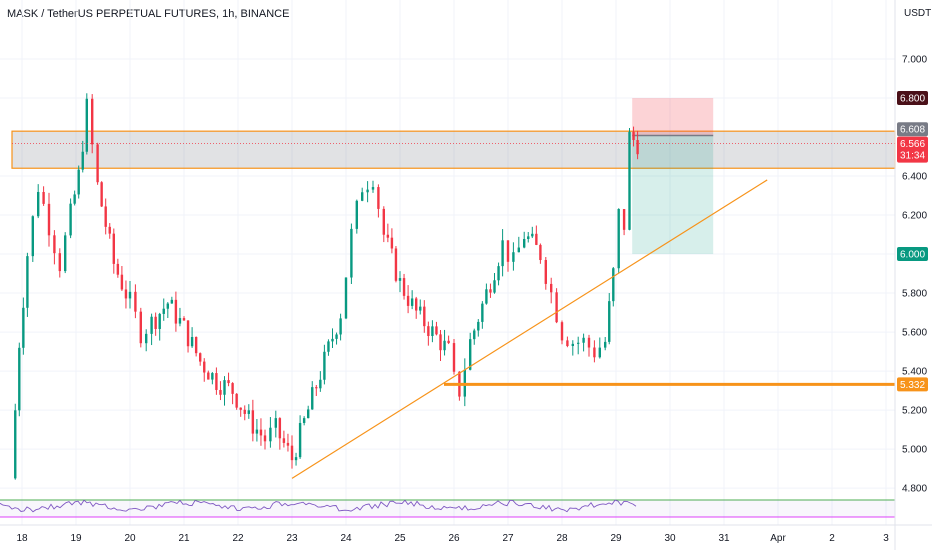 This screenshot has width=932, height=550. Describe the element at coordinates (914, 216) in the screenshot. I see `y-tick-label: 6.200` at that location.